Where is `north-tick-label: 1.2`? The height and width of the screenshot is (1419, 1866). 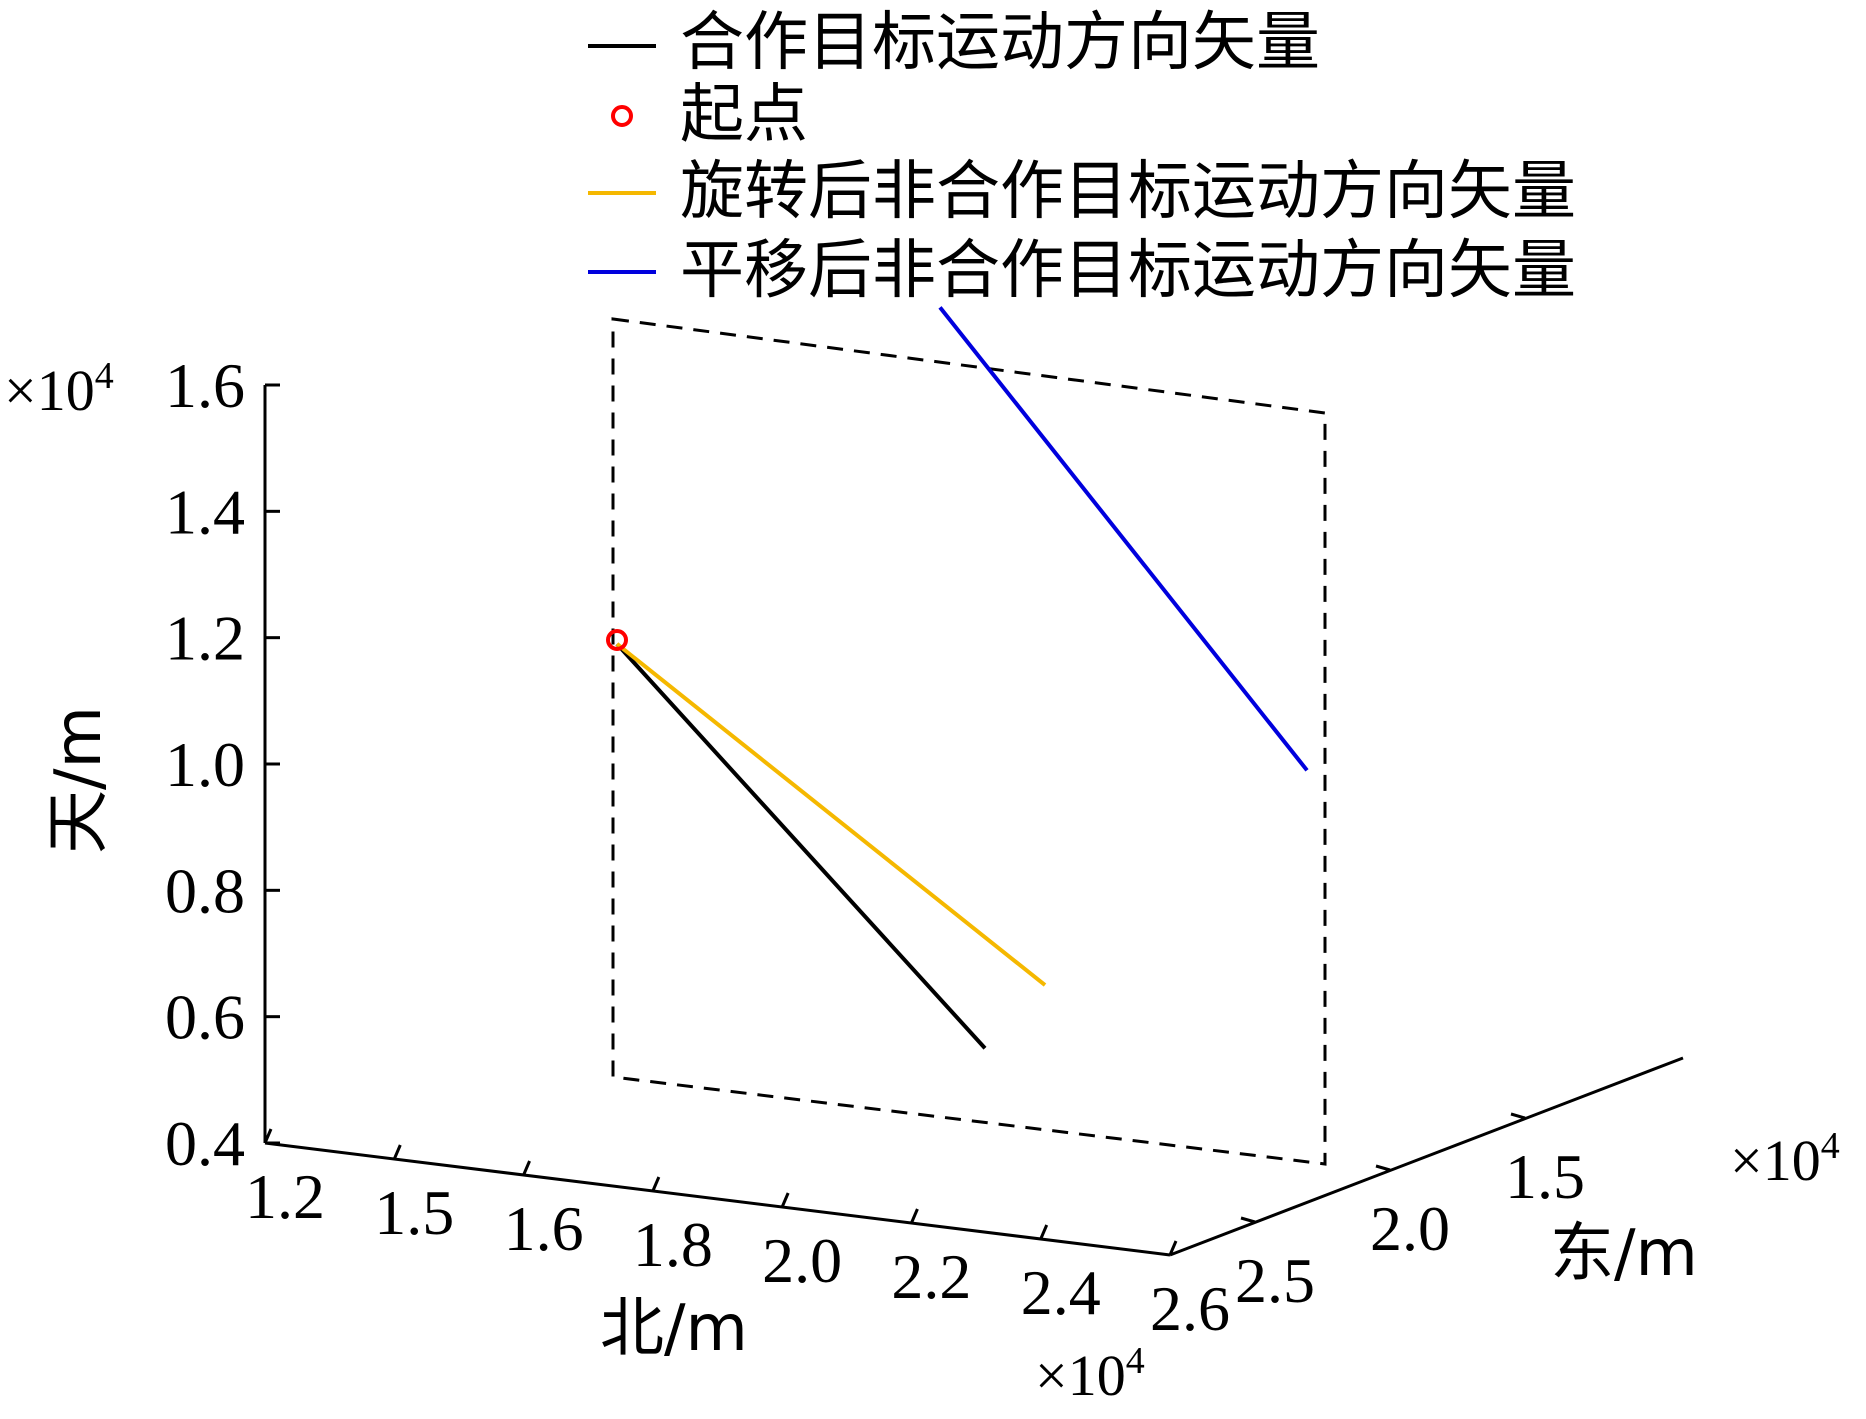
north-tick-label: 1.2 is located at coordinates (285, 1196).